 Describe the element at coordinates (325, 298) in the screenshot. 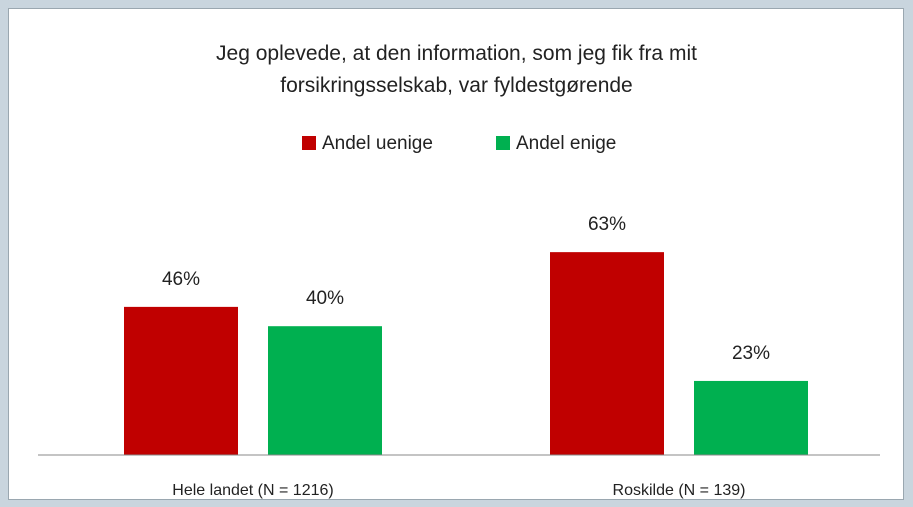

I see `data-label: 40%` at that location.